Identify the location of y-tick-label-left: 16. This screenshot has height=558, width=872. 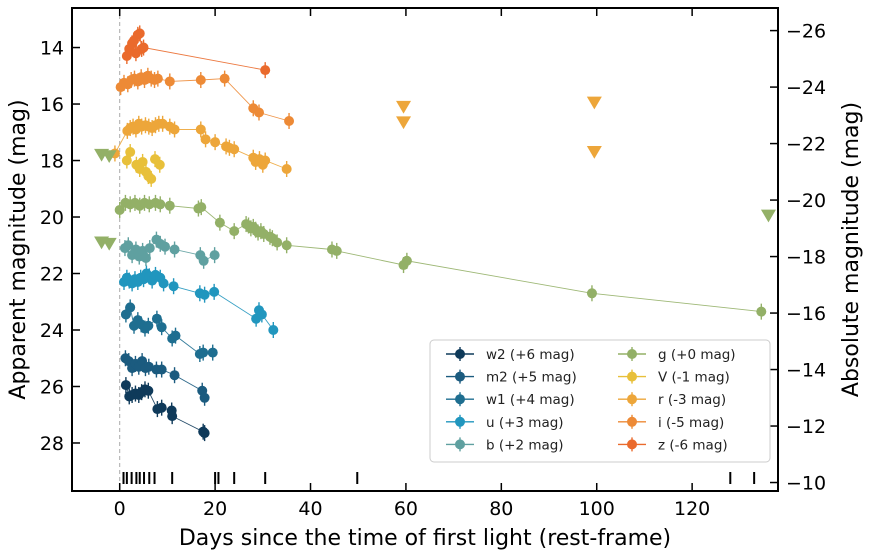
(52, 105).